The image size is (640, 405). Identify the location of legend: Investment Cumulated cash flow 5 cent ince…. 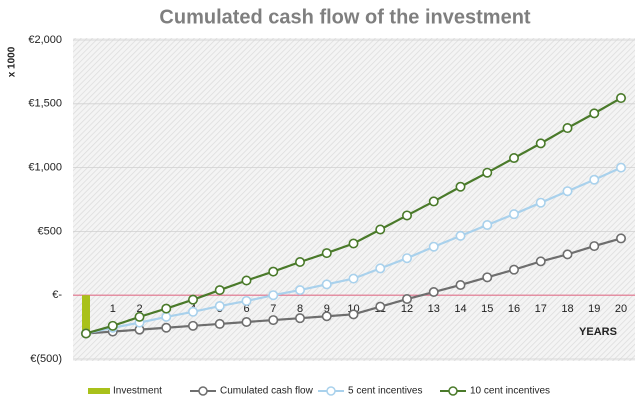
(319, 391).